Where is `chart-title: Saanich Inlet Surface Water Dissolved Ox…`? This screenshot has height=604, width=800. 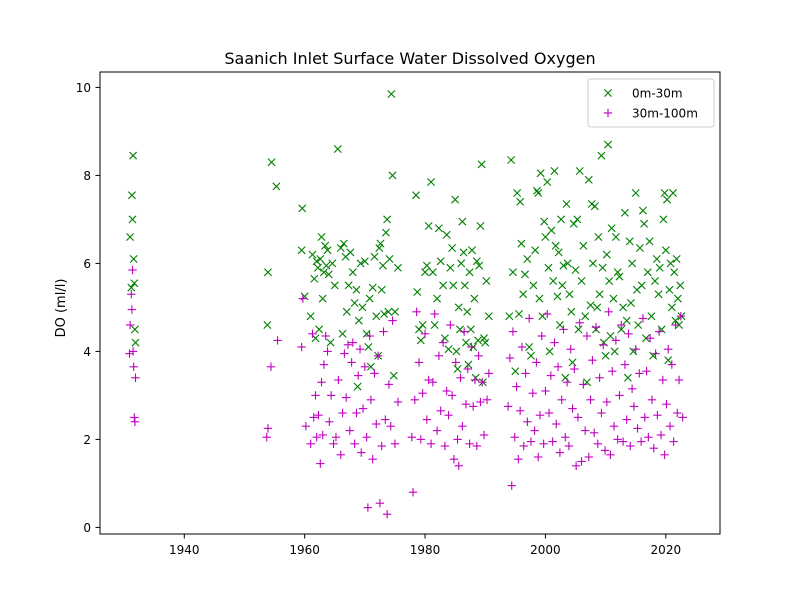
chart-title: Saanich Inlet Surface Water Dissolved Ox… is located at coordinates (409, 58).